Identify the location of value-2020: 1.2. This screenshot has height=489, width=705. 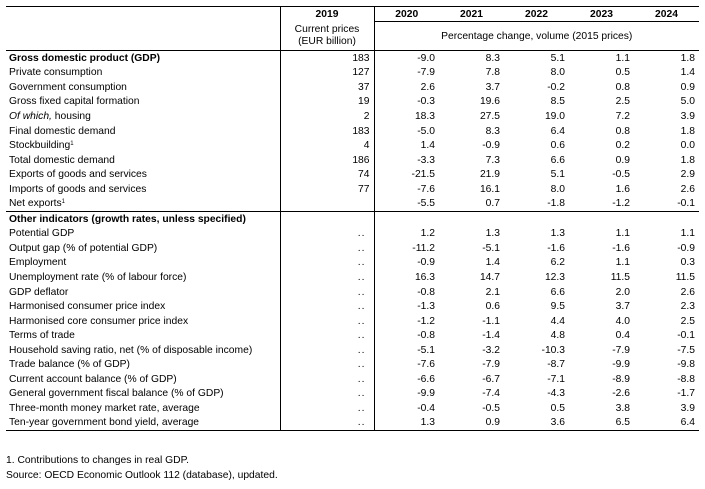
(427, 234).